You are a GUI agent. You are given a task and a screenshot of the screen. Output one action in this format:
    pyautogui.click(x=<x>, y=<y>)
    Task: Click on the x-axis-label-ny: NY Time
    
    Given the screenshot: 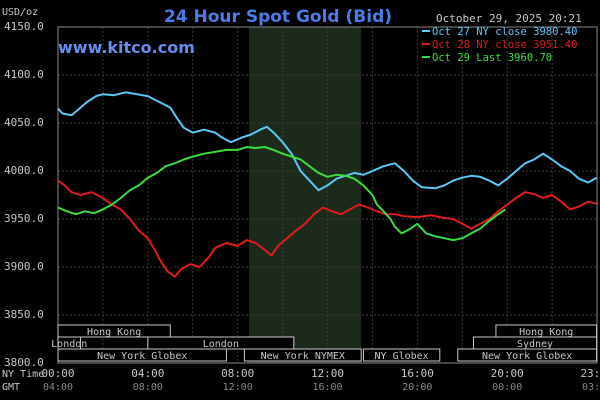 What is the action you would take?
    pyautogui.click(x=23, y=374)
    